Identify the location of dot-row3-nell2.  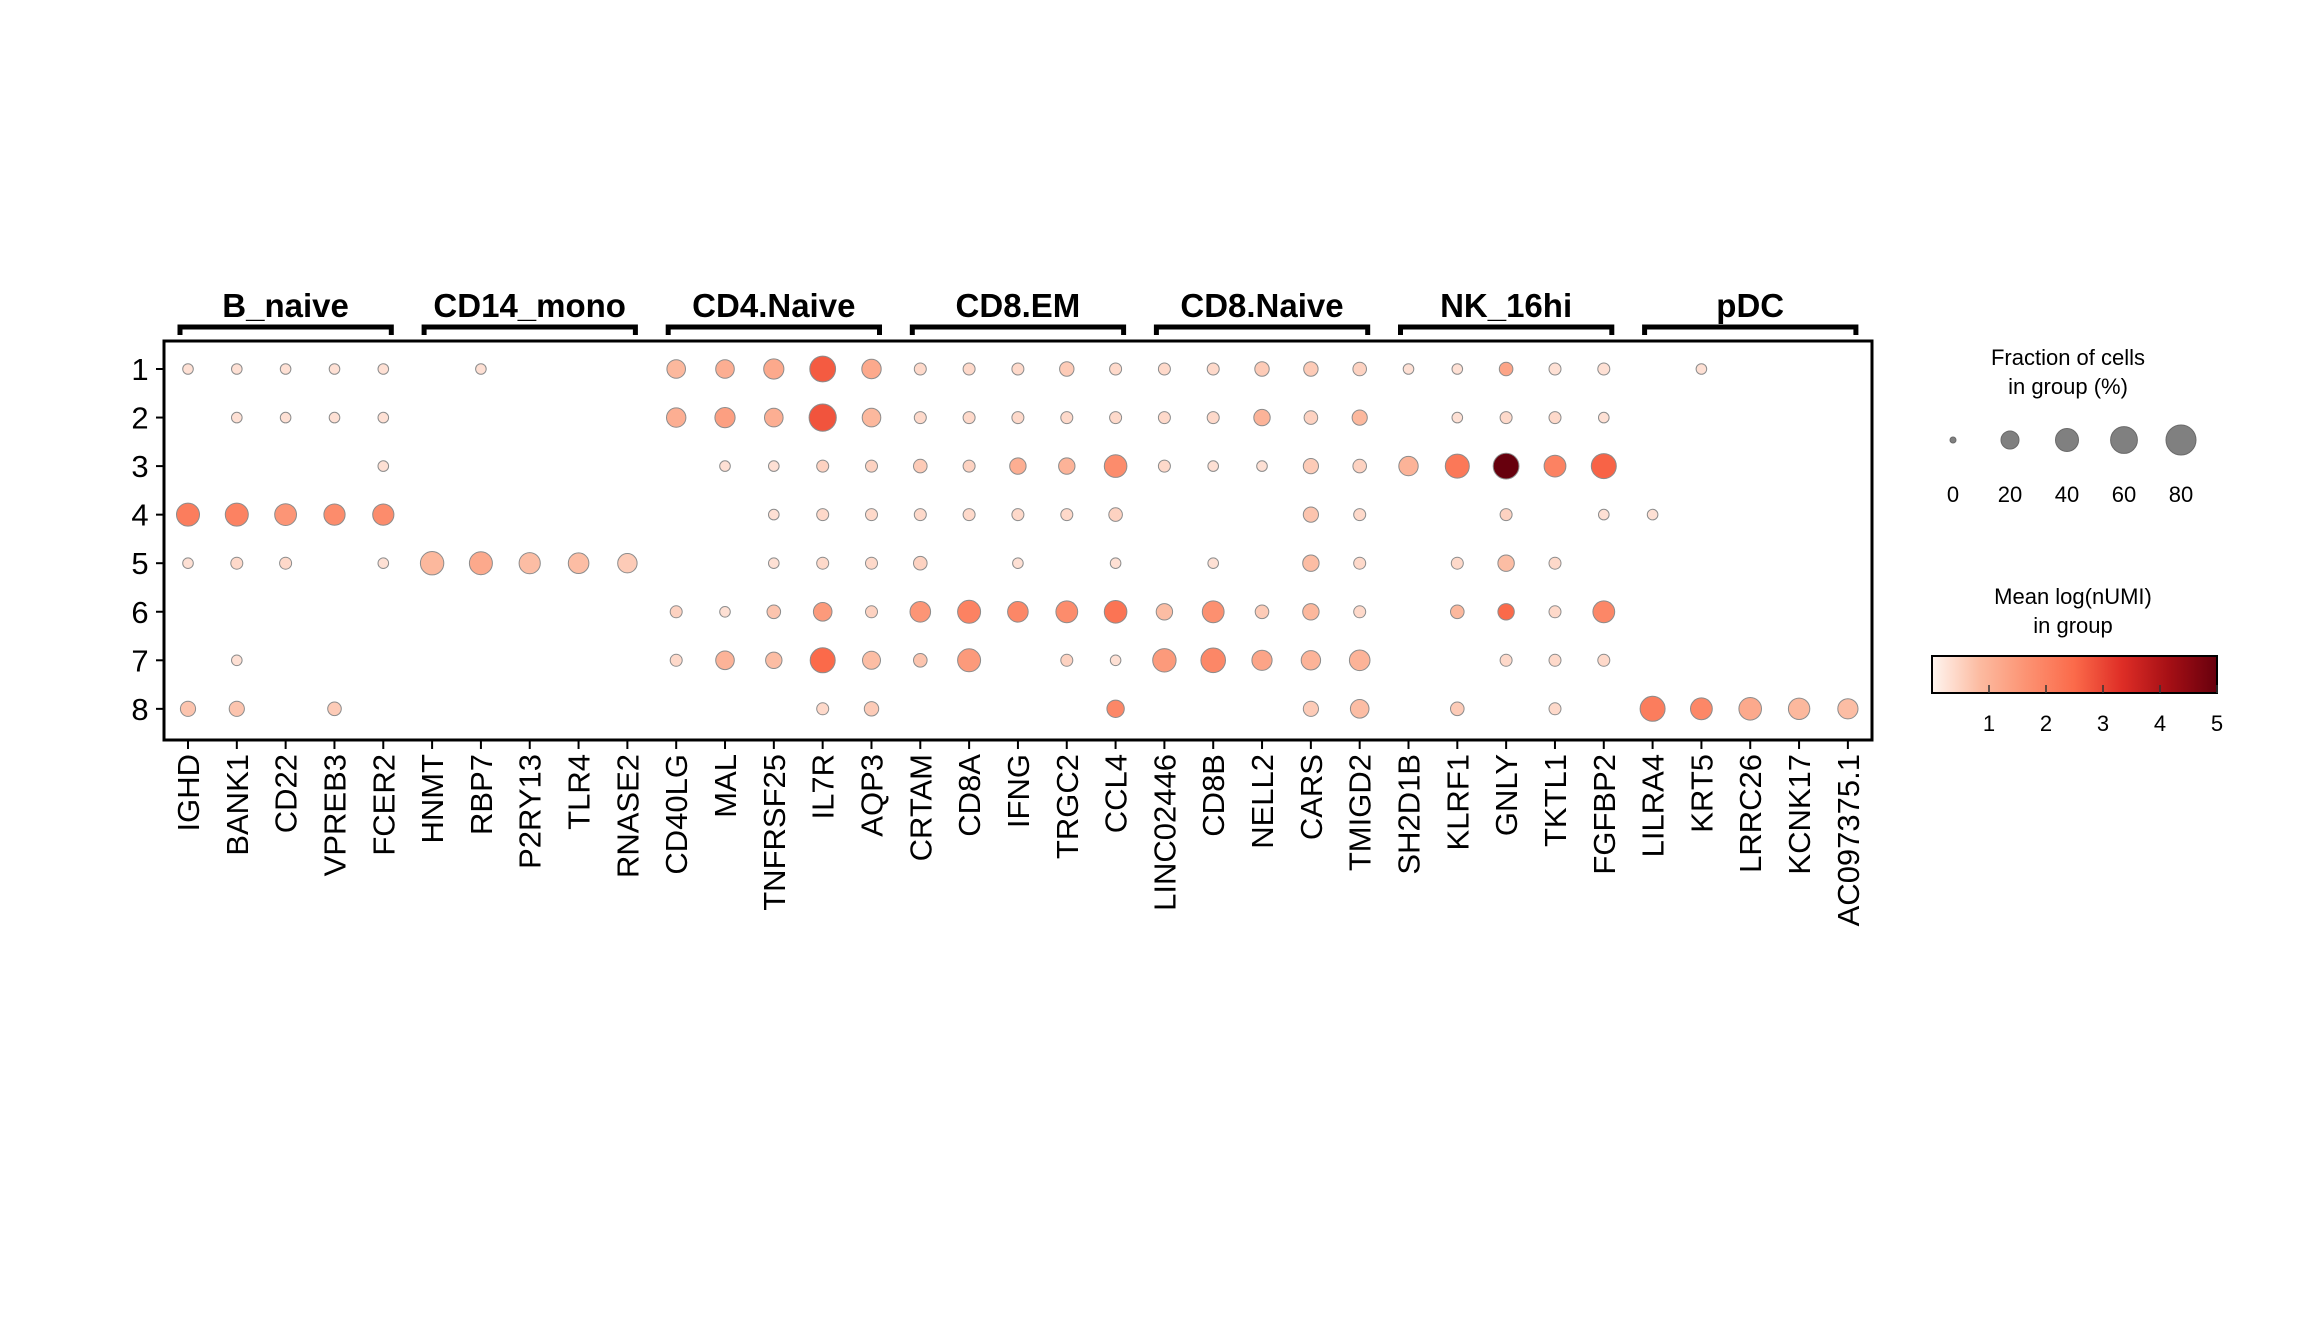
(1262, 466).